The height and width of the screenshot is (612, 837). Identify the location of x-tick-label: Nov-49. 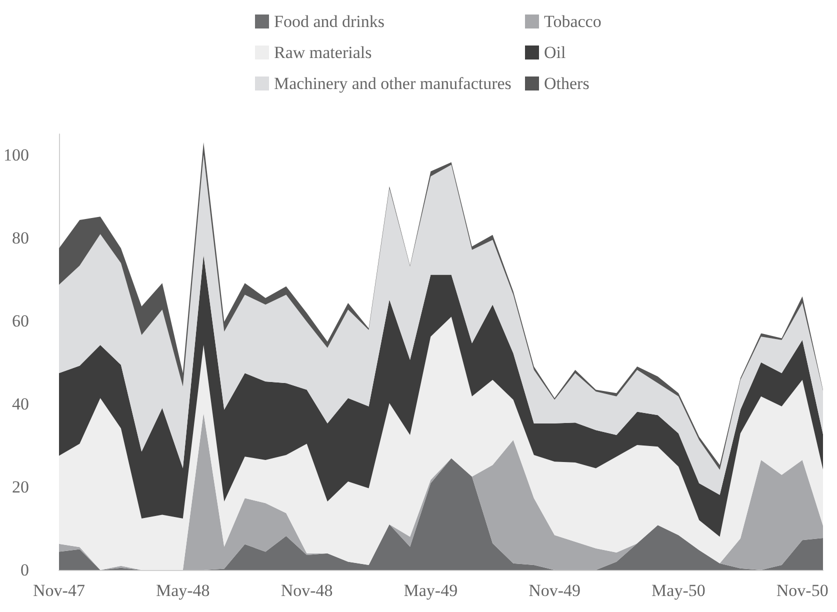
(554, 590).